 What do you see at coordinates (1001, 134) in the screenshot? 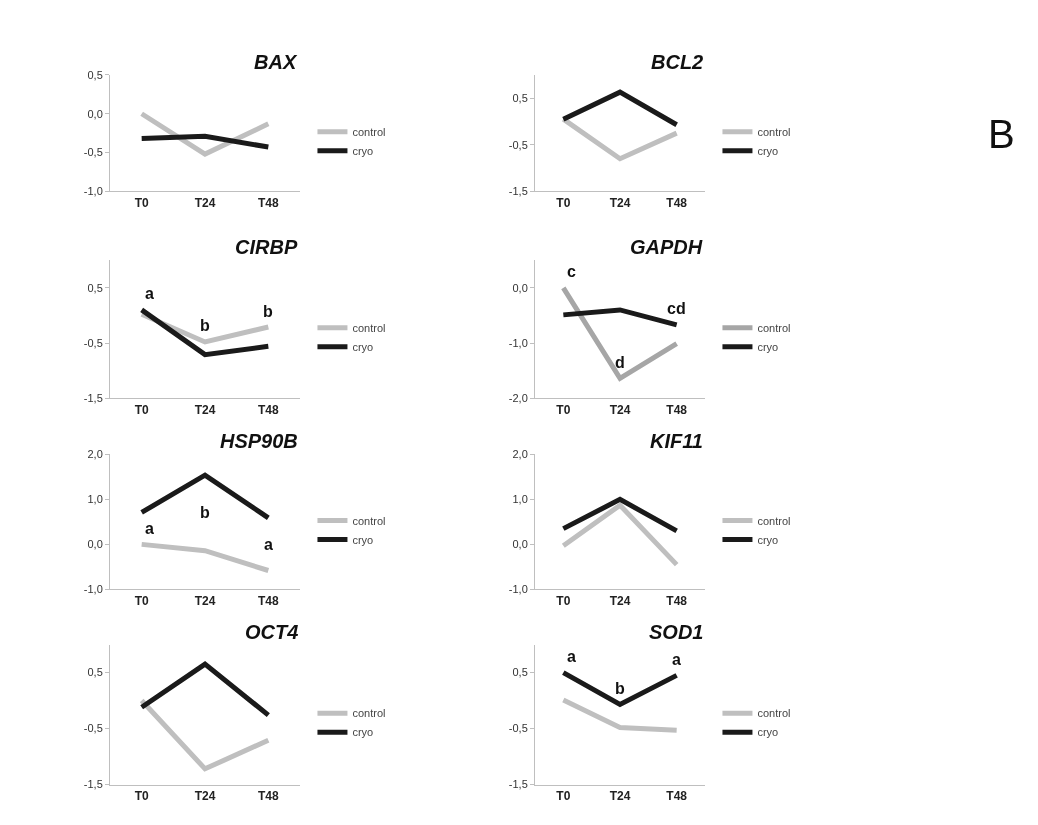
I see `text: B` at bounding box center [1001, 134].